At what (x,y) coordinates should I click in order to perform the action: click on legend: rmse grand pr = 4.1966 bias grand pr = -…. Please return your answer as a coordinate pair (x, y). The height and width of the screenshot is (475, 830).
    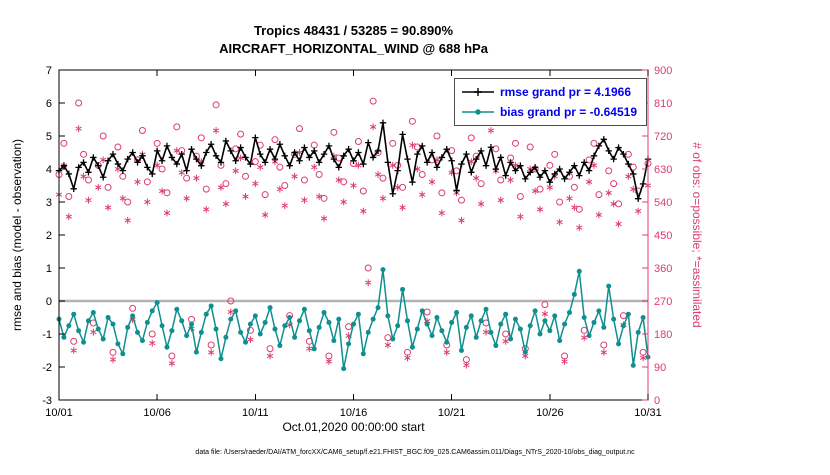
    Looking at the image, I should click on (550, 102).